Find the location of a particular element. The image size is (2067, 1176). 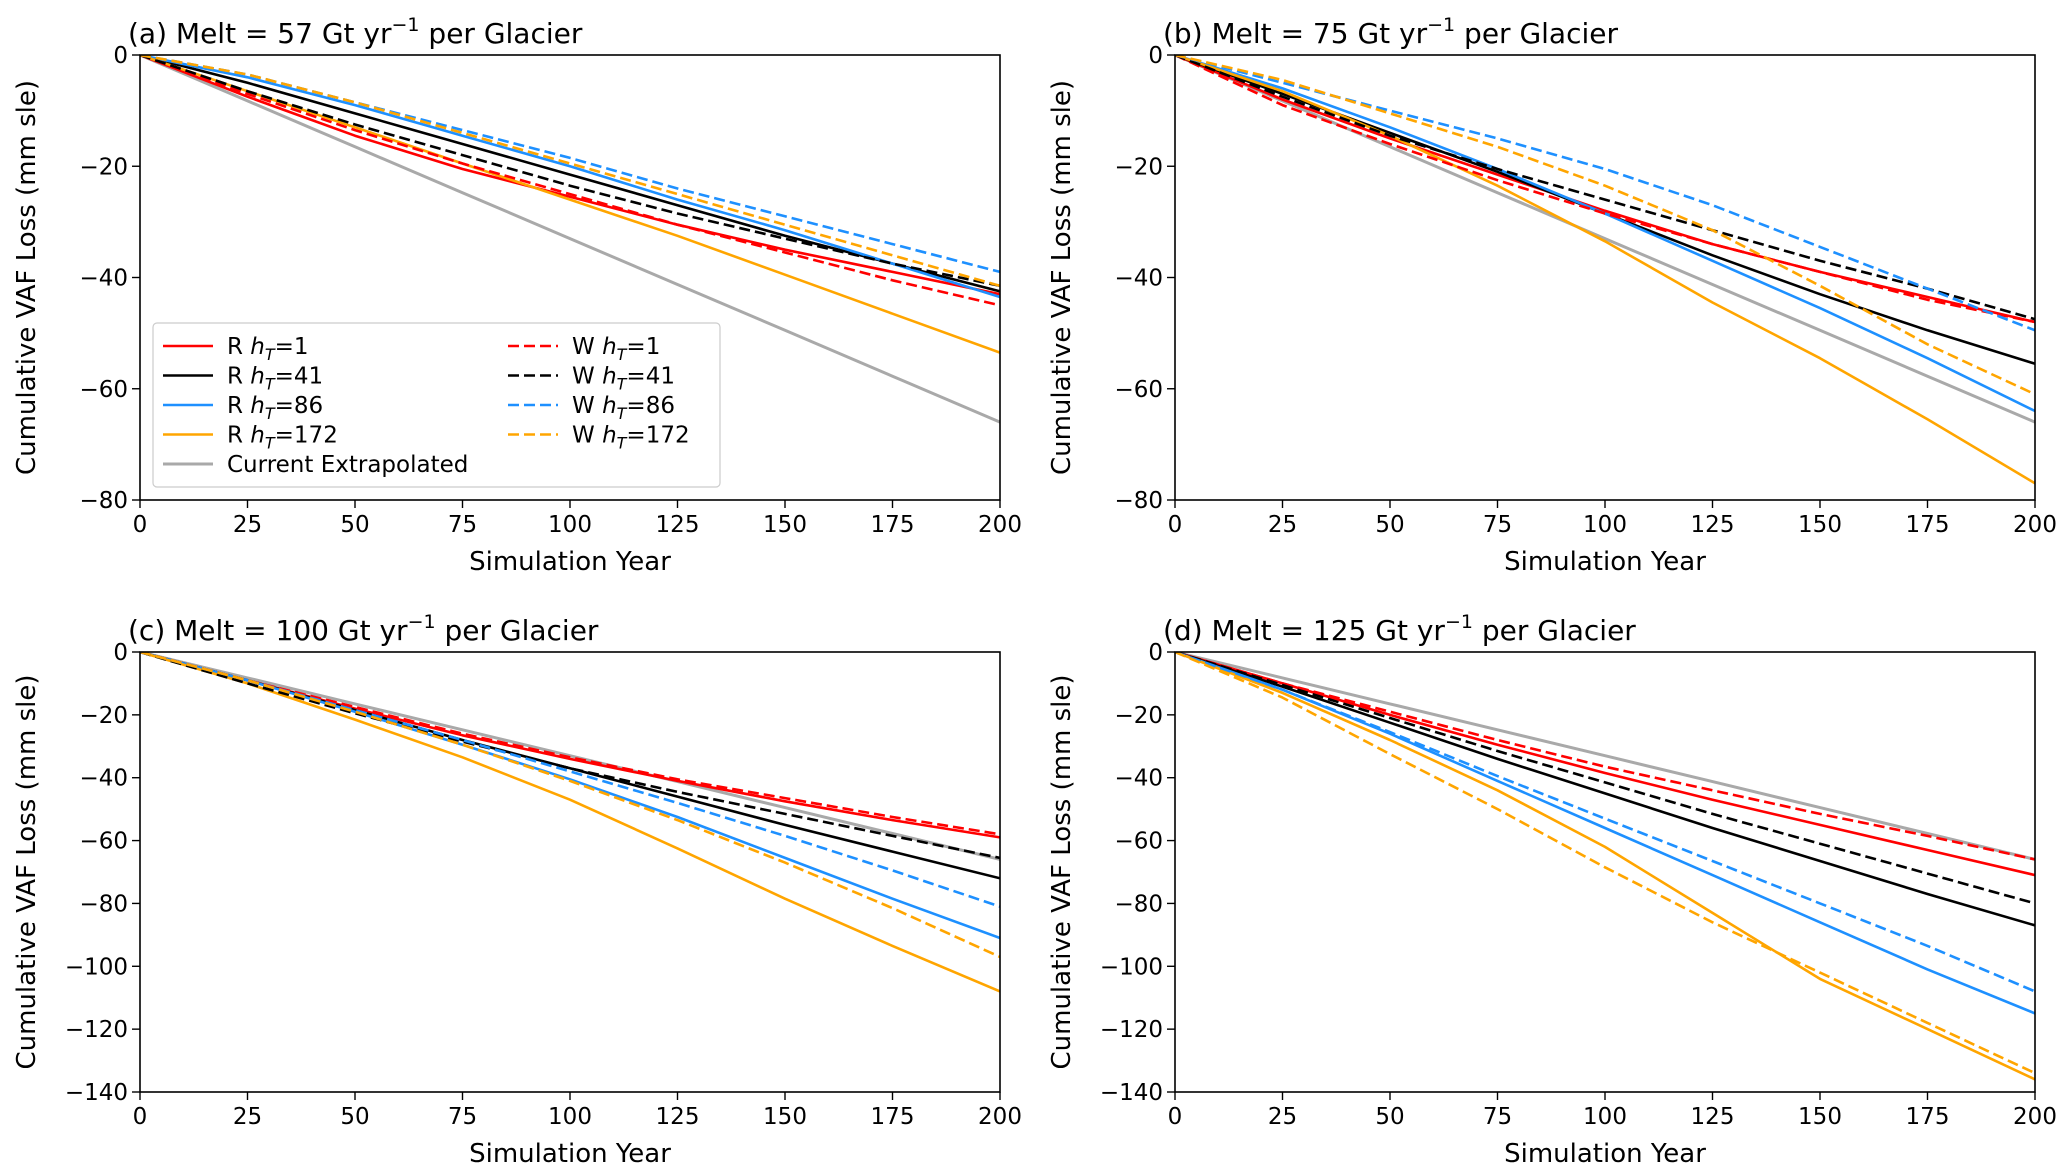

legend-label-suffix: =41 is located at coordinates (650, 377).